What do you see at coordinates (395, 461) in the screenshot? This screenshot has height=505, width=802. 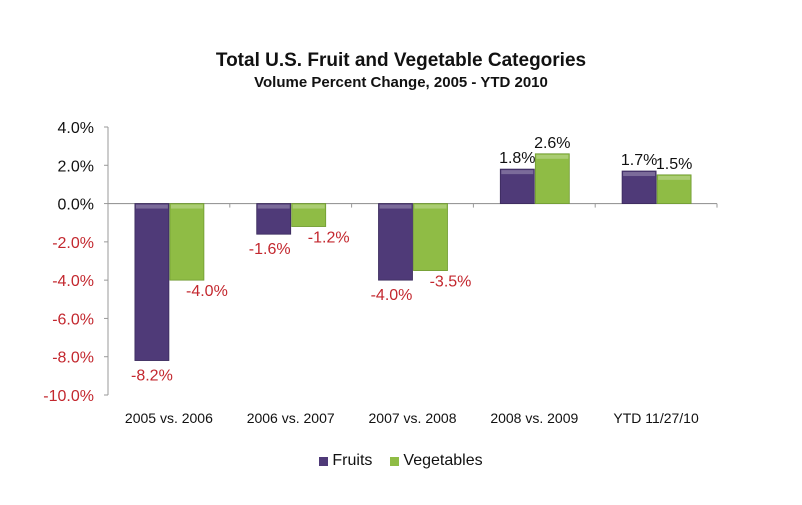 I see `legend-swatch-vegetables` at bounding box center [395, 461].